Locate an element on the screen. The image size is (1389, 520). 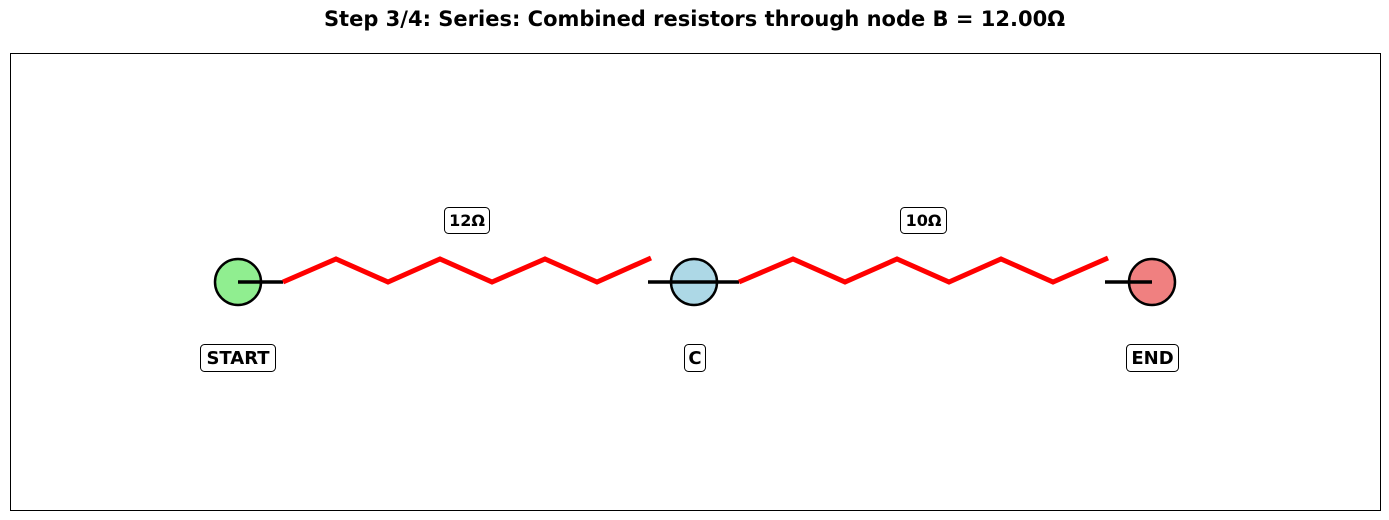
resistor-label-c-end: 10Ω is located at coordinates (923, 220).